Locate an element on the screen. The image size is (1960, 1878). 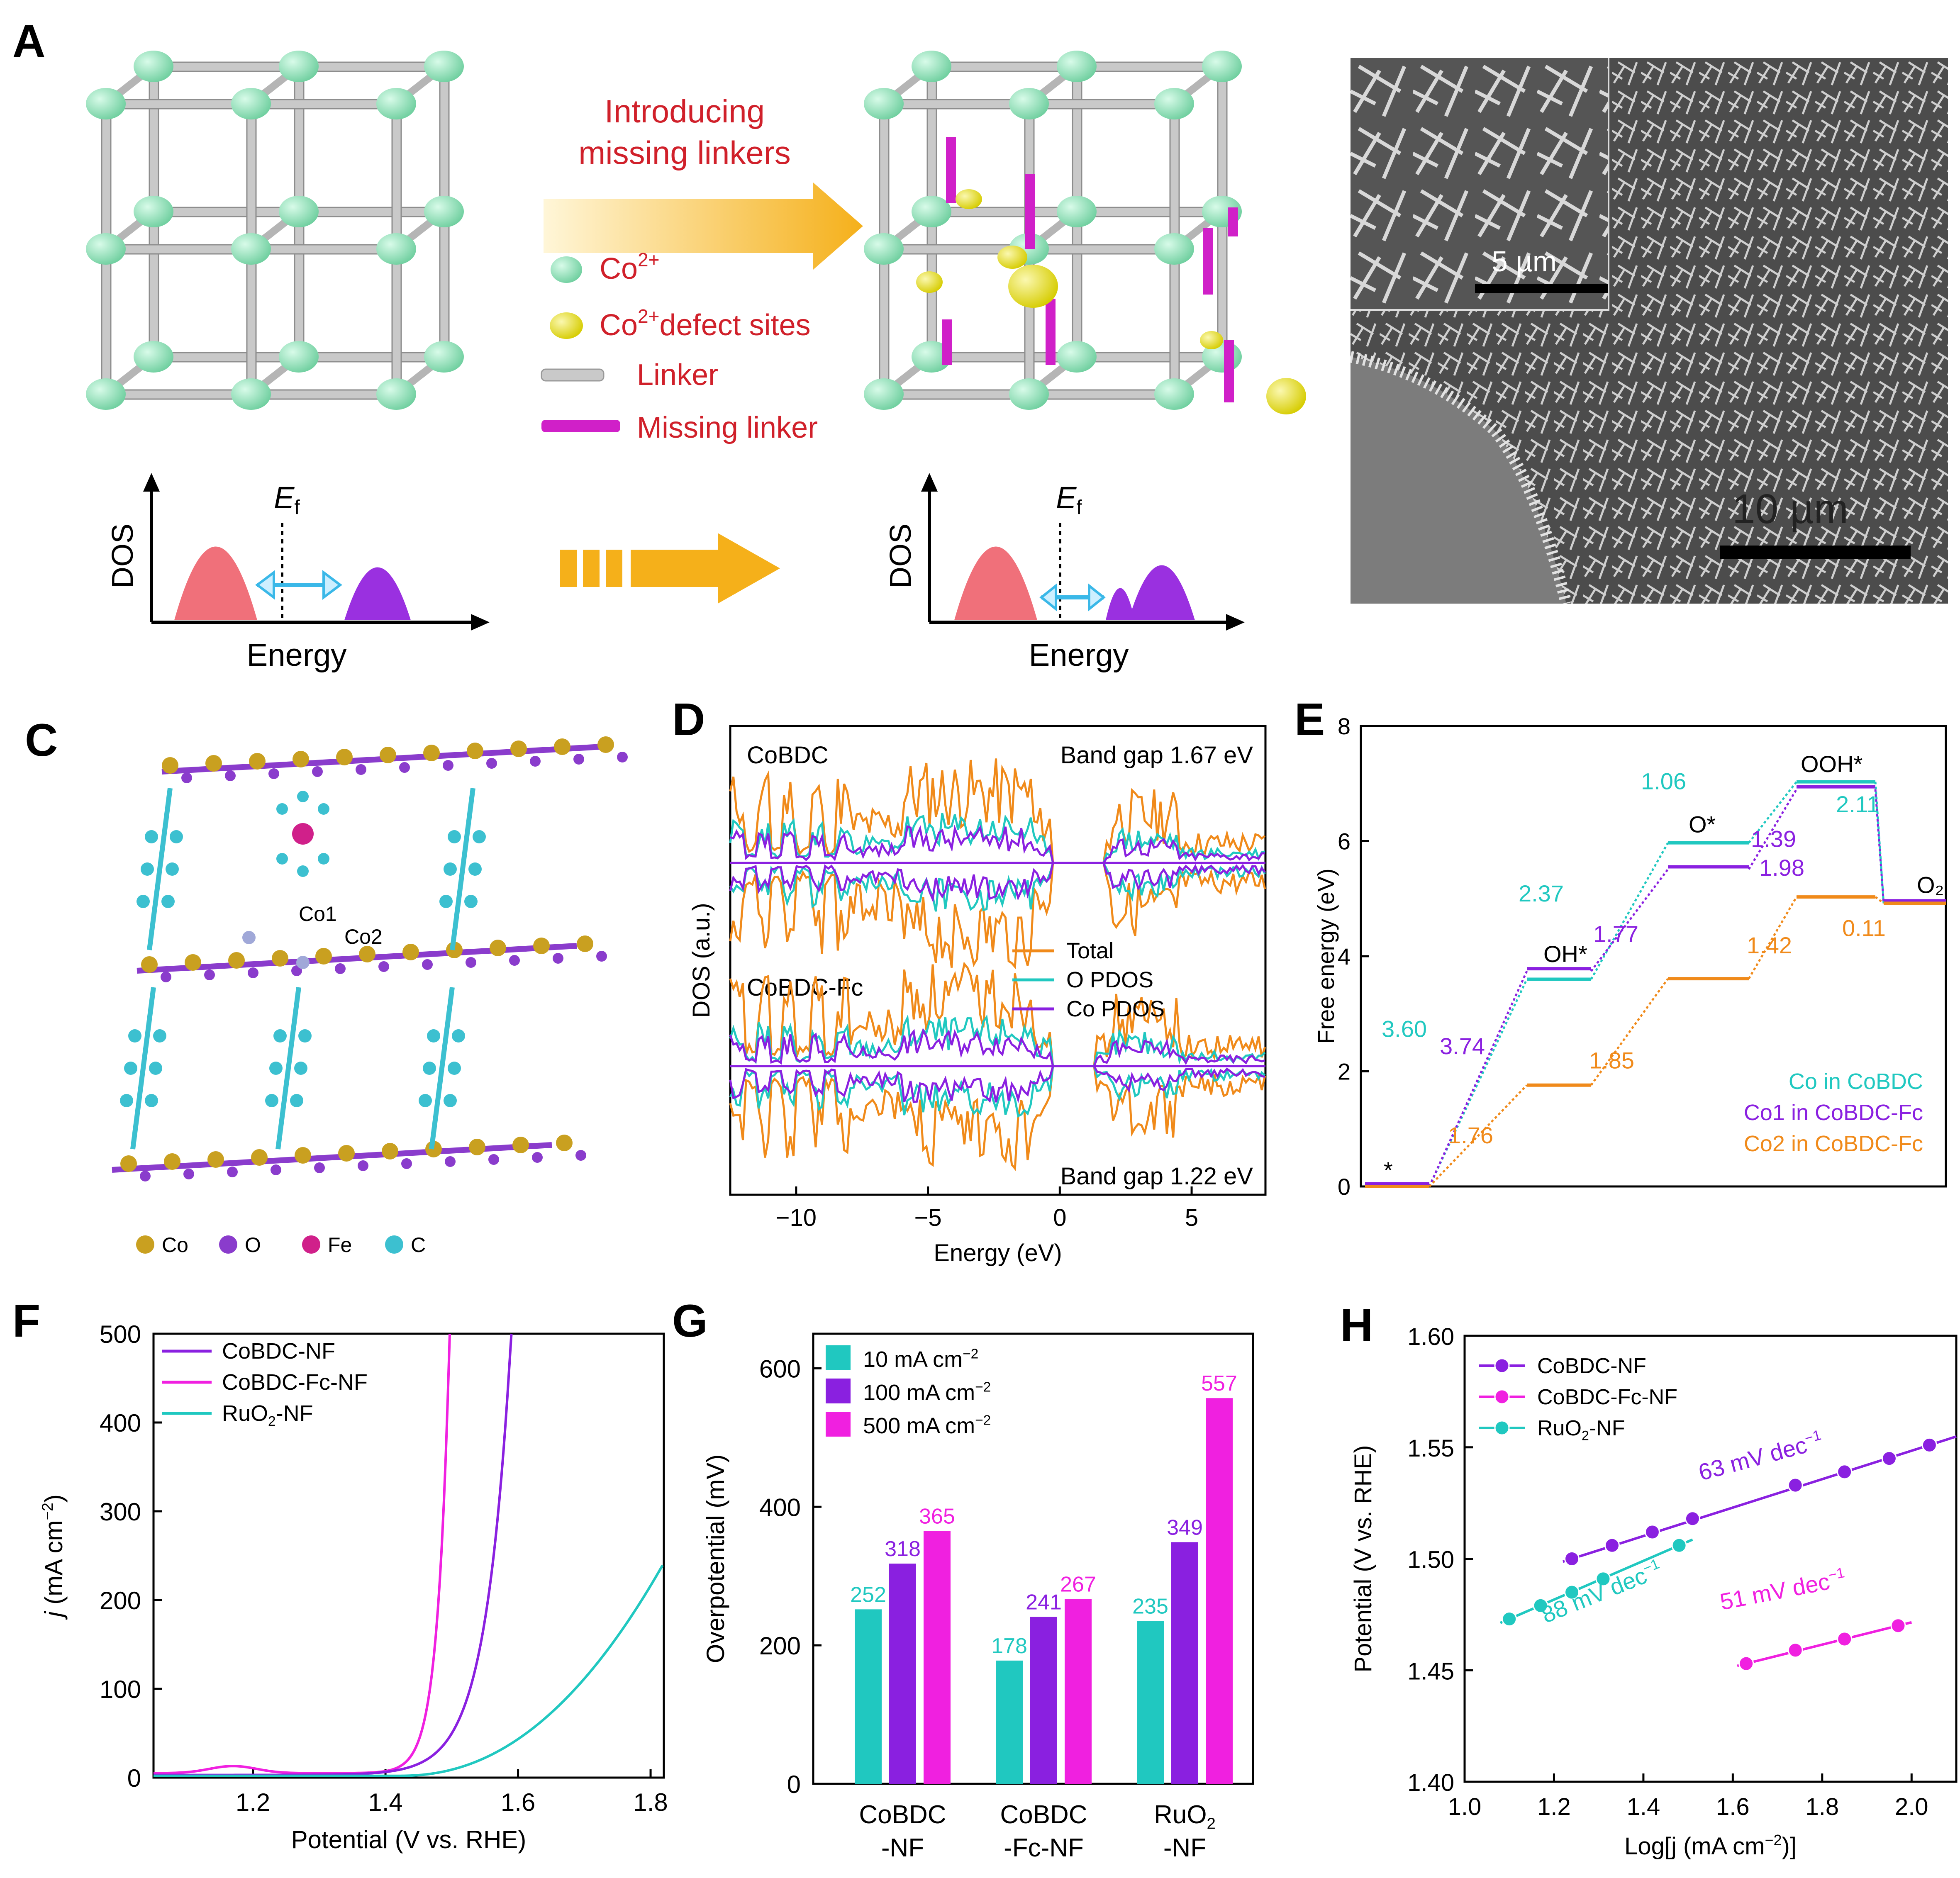
dos-right: DOS Energy Ef is located at coordinates (1064, 573).